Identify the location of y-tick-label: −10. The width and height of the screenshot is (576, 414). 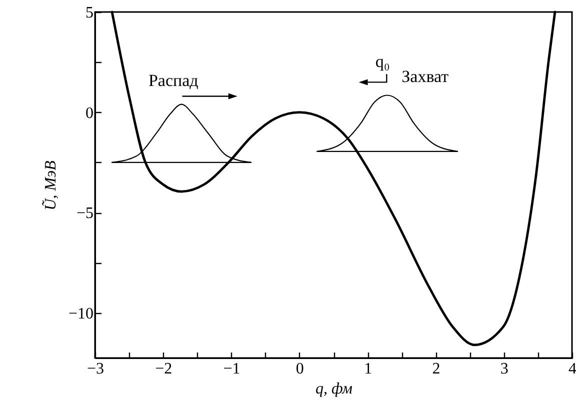
(81, 313).